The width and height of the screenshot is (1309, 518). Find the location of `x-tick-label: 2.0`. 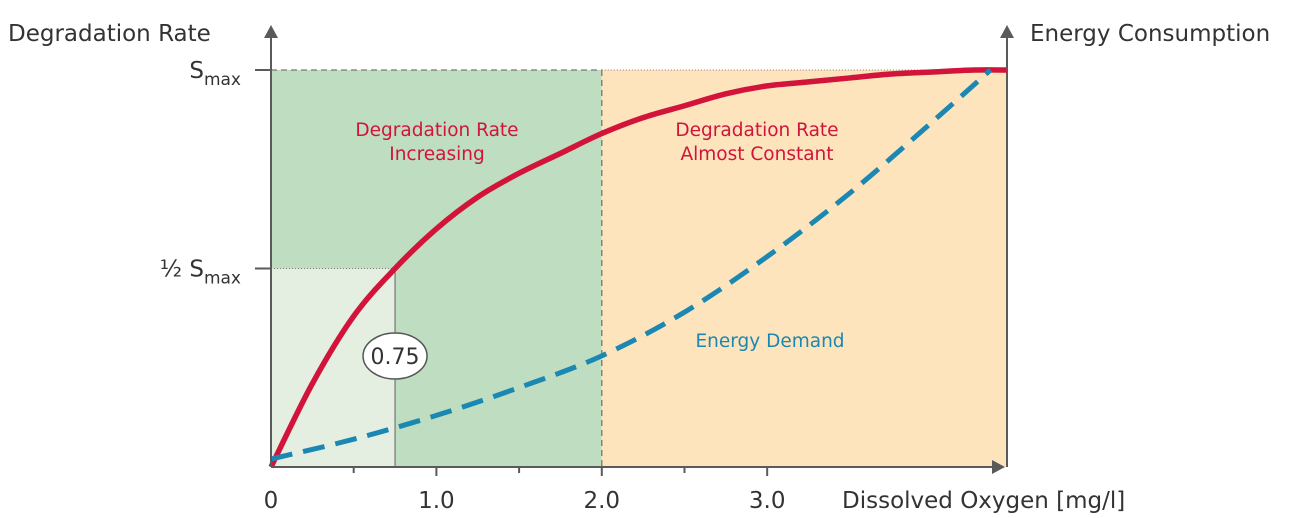

x-tick-label: 2.0 is located at coordinates (601, 501).